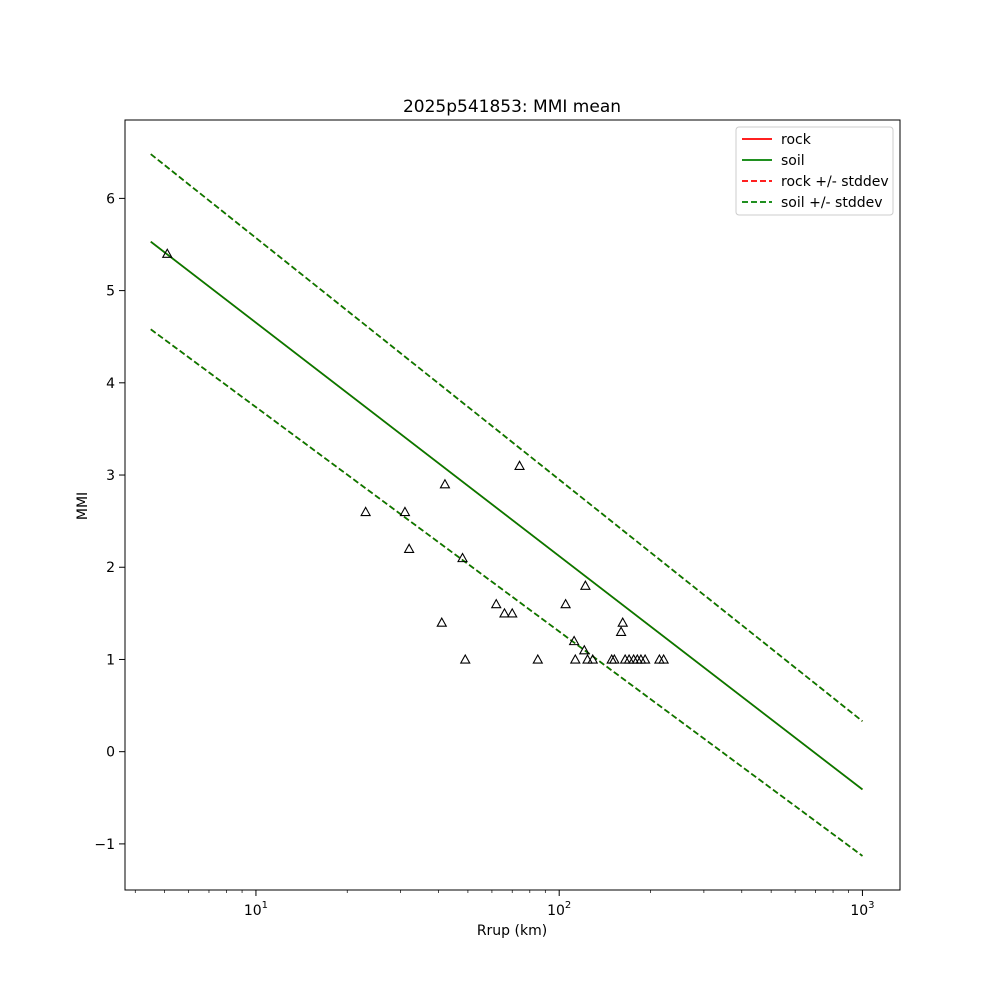  What do you see at coordinates (110, 753) in the screenshot?
I see `y-tick-label: 0` at bounding box center [110, 753].